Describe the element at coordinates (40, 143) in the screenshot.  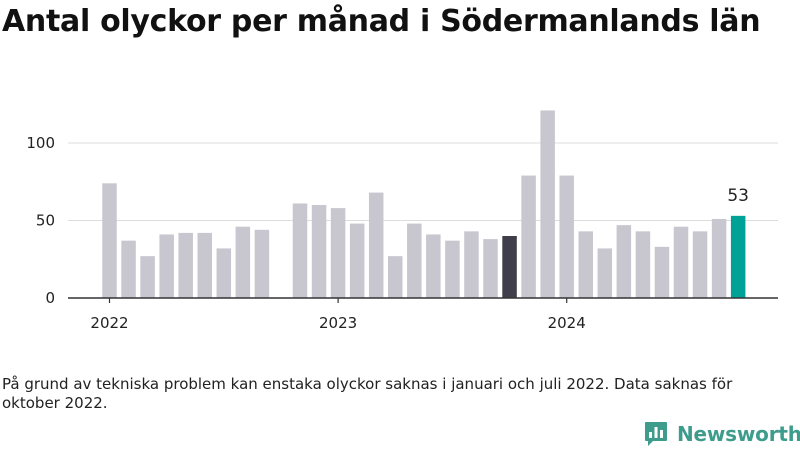
I see `y-tick-label: 100` at that location.